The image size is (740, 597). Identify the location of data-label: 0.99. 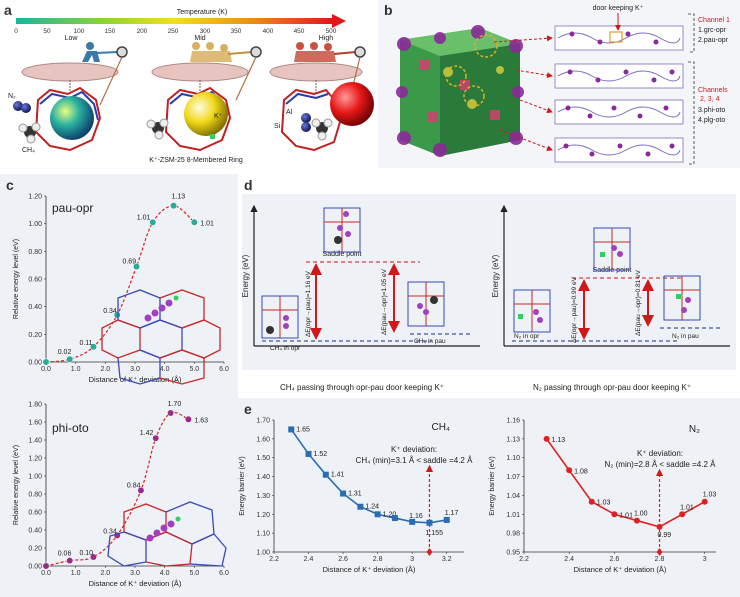
(665, 535).